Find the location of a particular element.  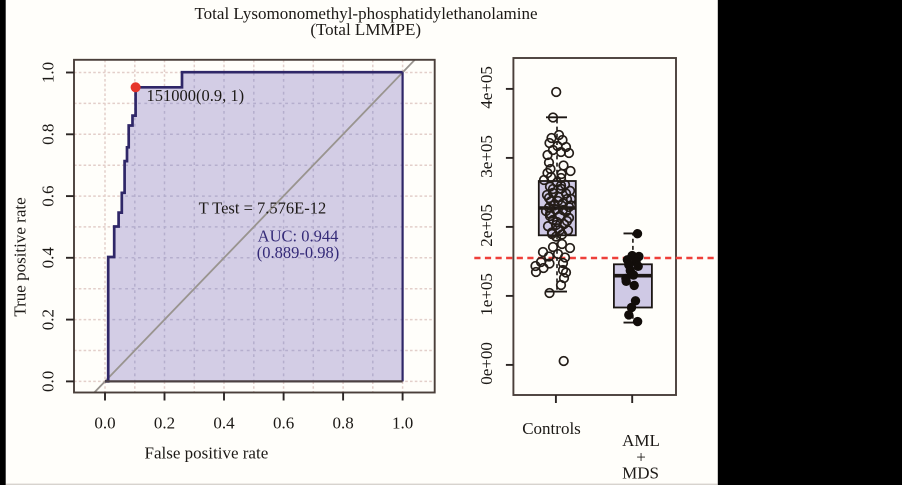

svg-text: MDS is located at coordinates (640, 473).